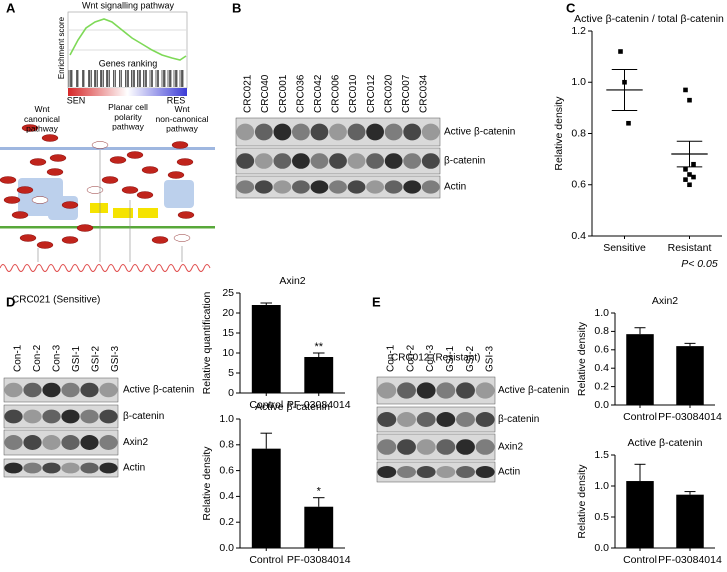 The height and width of the screenshot is (572, 727). Describe the element at coordinates (42, 119) in the screenshot. I see `pathway-label: Wnt canonical pathway` at that location.